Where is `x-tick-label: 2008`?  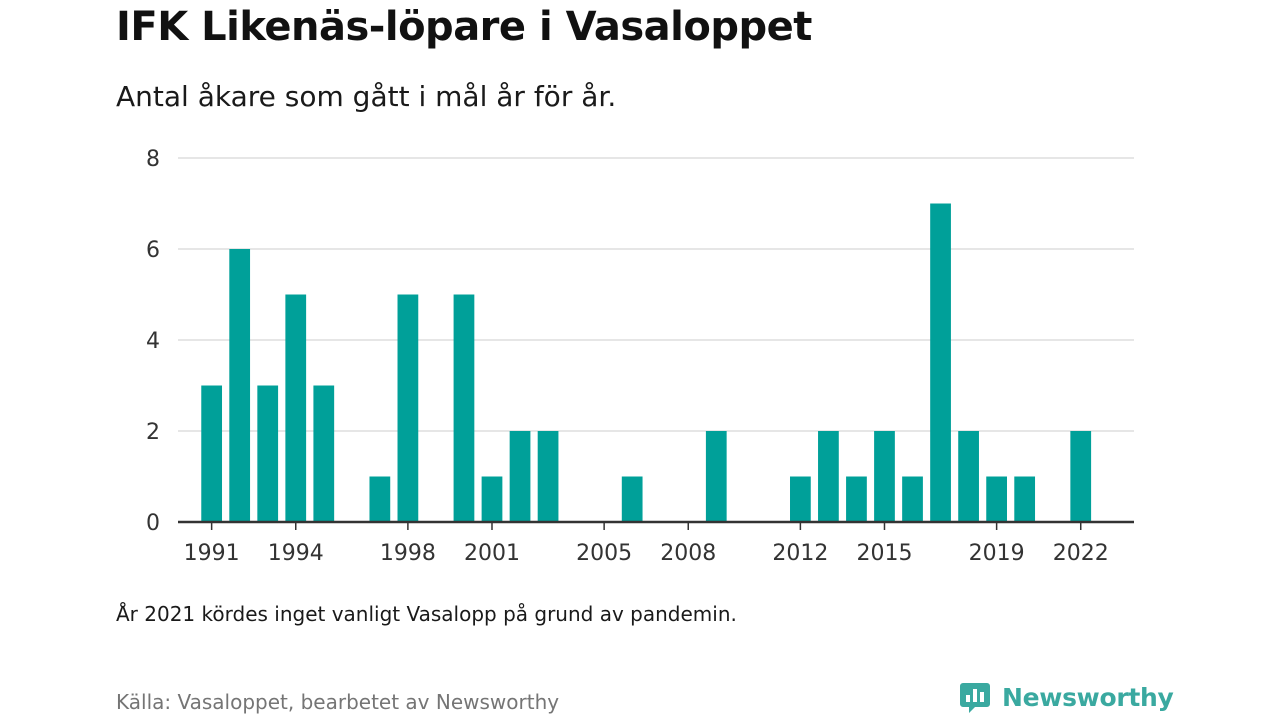 x-tick-label: 2008 is located at coordinates (688, 553).